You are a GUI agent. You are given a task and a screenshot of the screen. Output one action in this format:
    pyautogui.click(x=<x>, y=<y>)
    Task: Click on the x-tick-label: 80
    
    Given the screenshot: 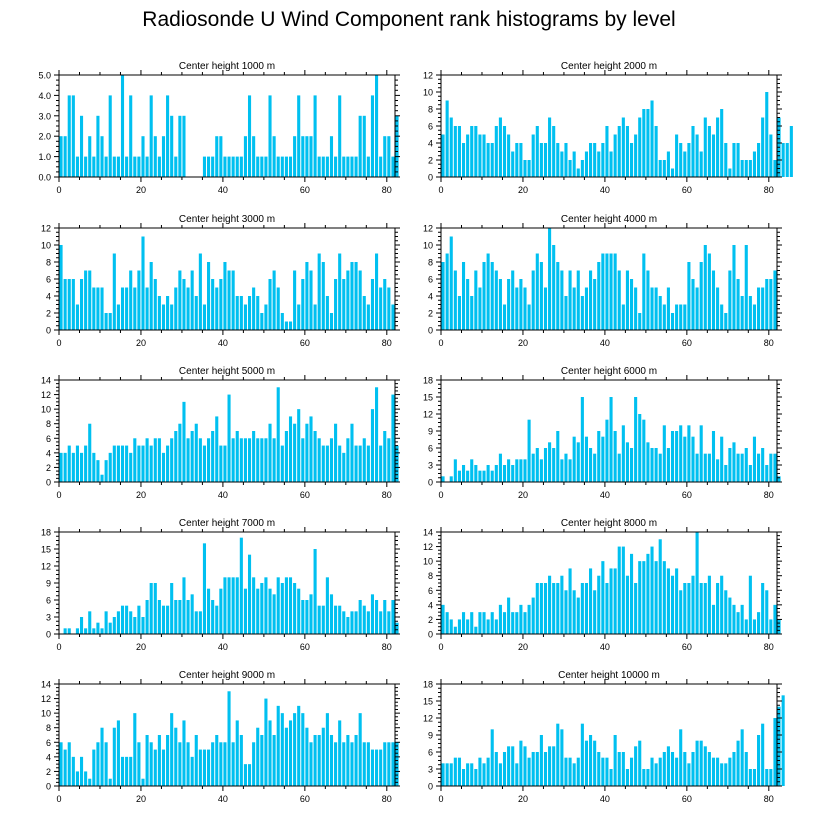 What is the action you would take?
    pyautogui.click(x=387, y=190)
    